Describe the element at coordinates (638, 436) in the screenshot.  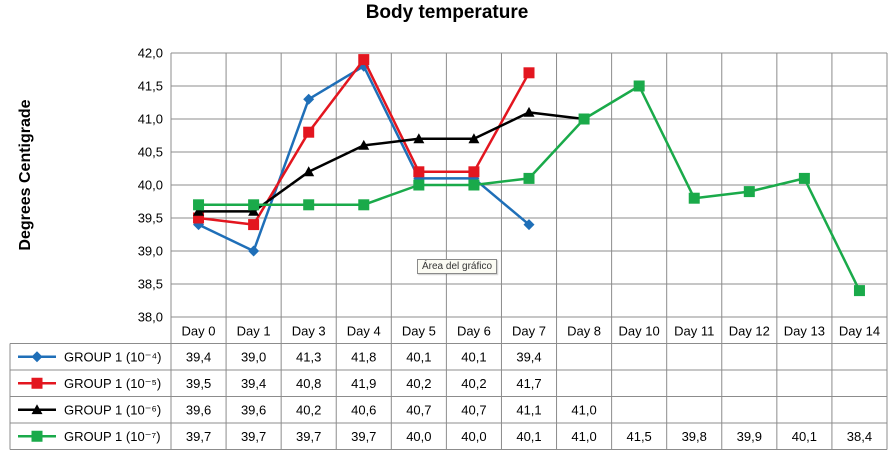
I see `table-cell-value: 41,5` at that location.